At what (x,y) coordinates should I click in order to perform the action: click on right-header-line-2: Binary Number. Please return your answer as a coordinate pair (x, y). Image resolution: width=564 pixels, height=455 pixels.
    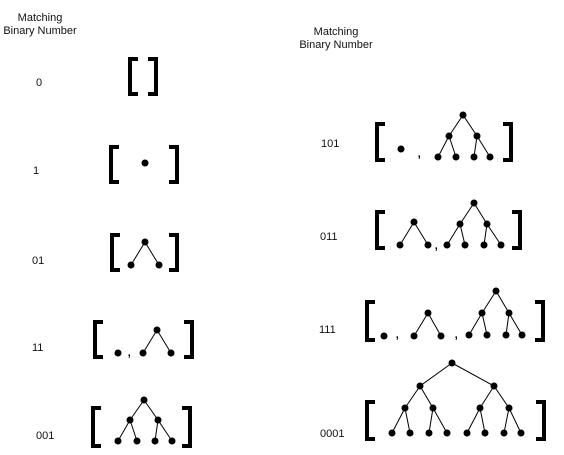
    Looking at the image, I should click on (336, 45).